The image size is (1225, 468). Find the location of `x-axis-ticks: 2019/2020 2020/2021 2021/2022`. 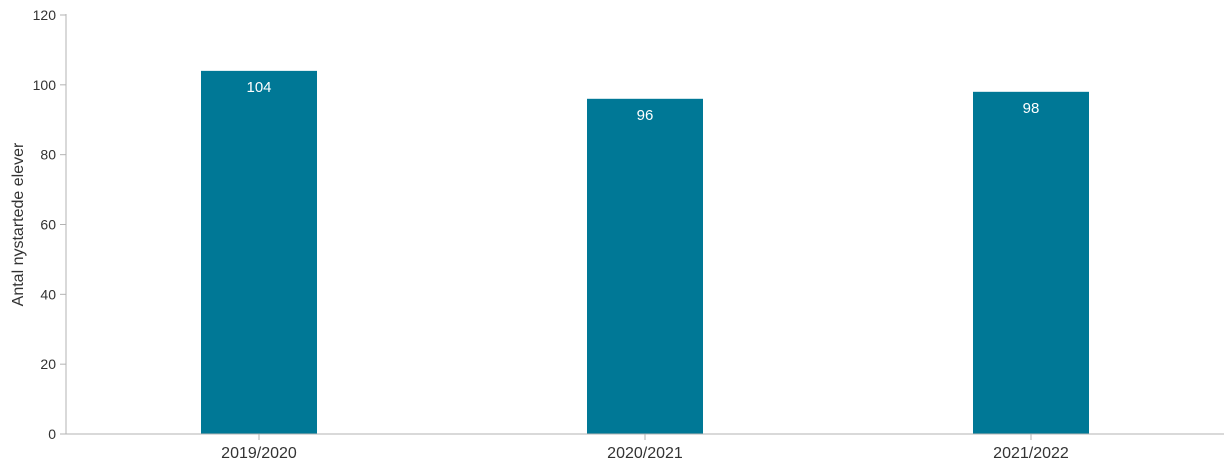

x-axis-ticks: 2019/2020 2020/2021 2021/2022 is located at coordinates (645, 448).